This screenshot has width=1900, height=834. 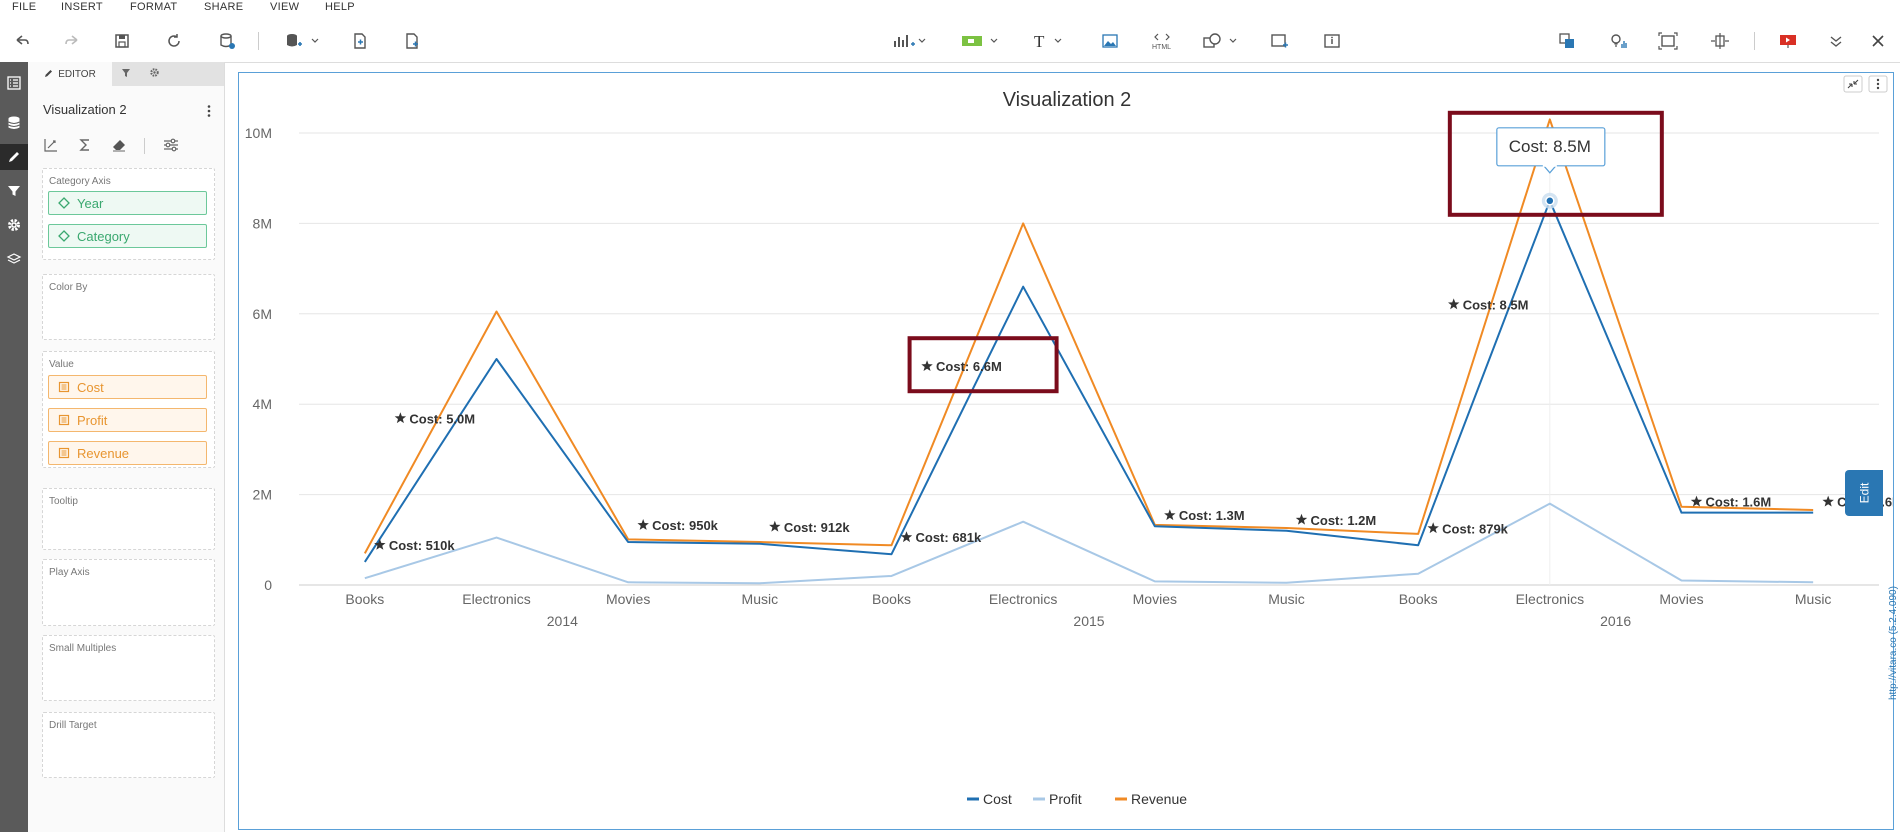 I want to click on data-label: Cost: 5.0M, so click(x=434, y=418).